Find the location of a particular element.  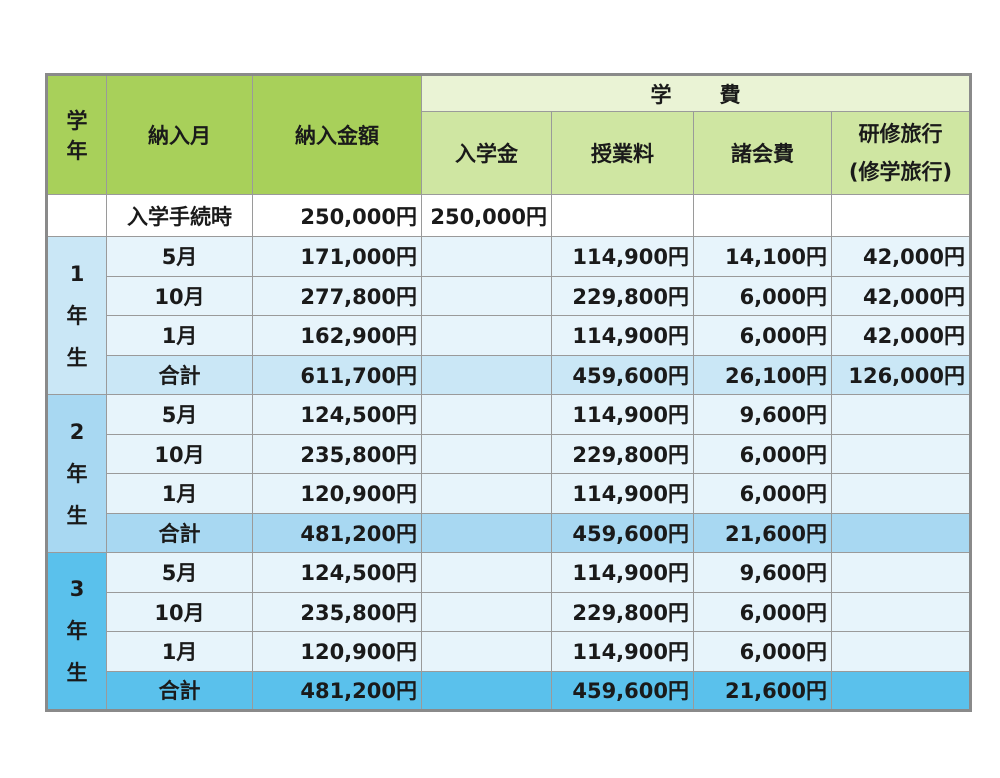

header-year-char1: 学 is located at coordinates (77, 121).